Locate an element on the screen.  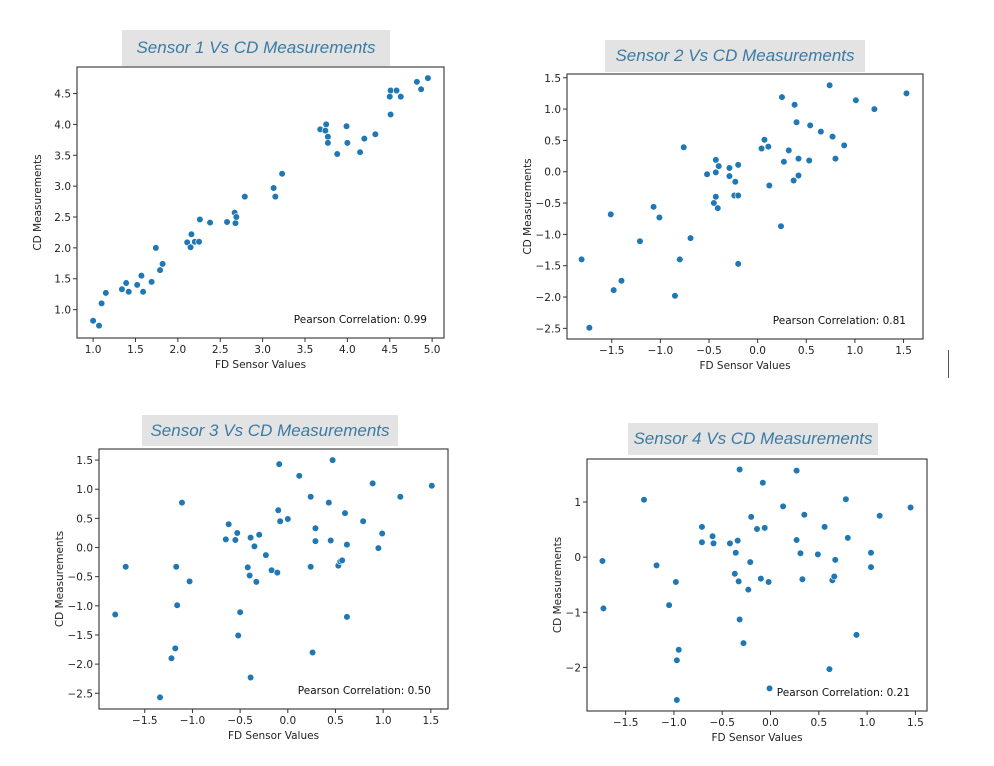
y-tick-label: 0 is located at coordinates (577, 558).